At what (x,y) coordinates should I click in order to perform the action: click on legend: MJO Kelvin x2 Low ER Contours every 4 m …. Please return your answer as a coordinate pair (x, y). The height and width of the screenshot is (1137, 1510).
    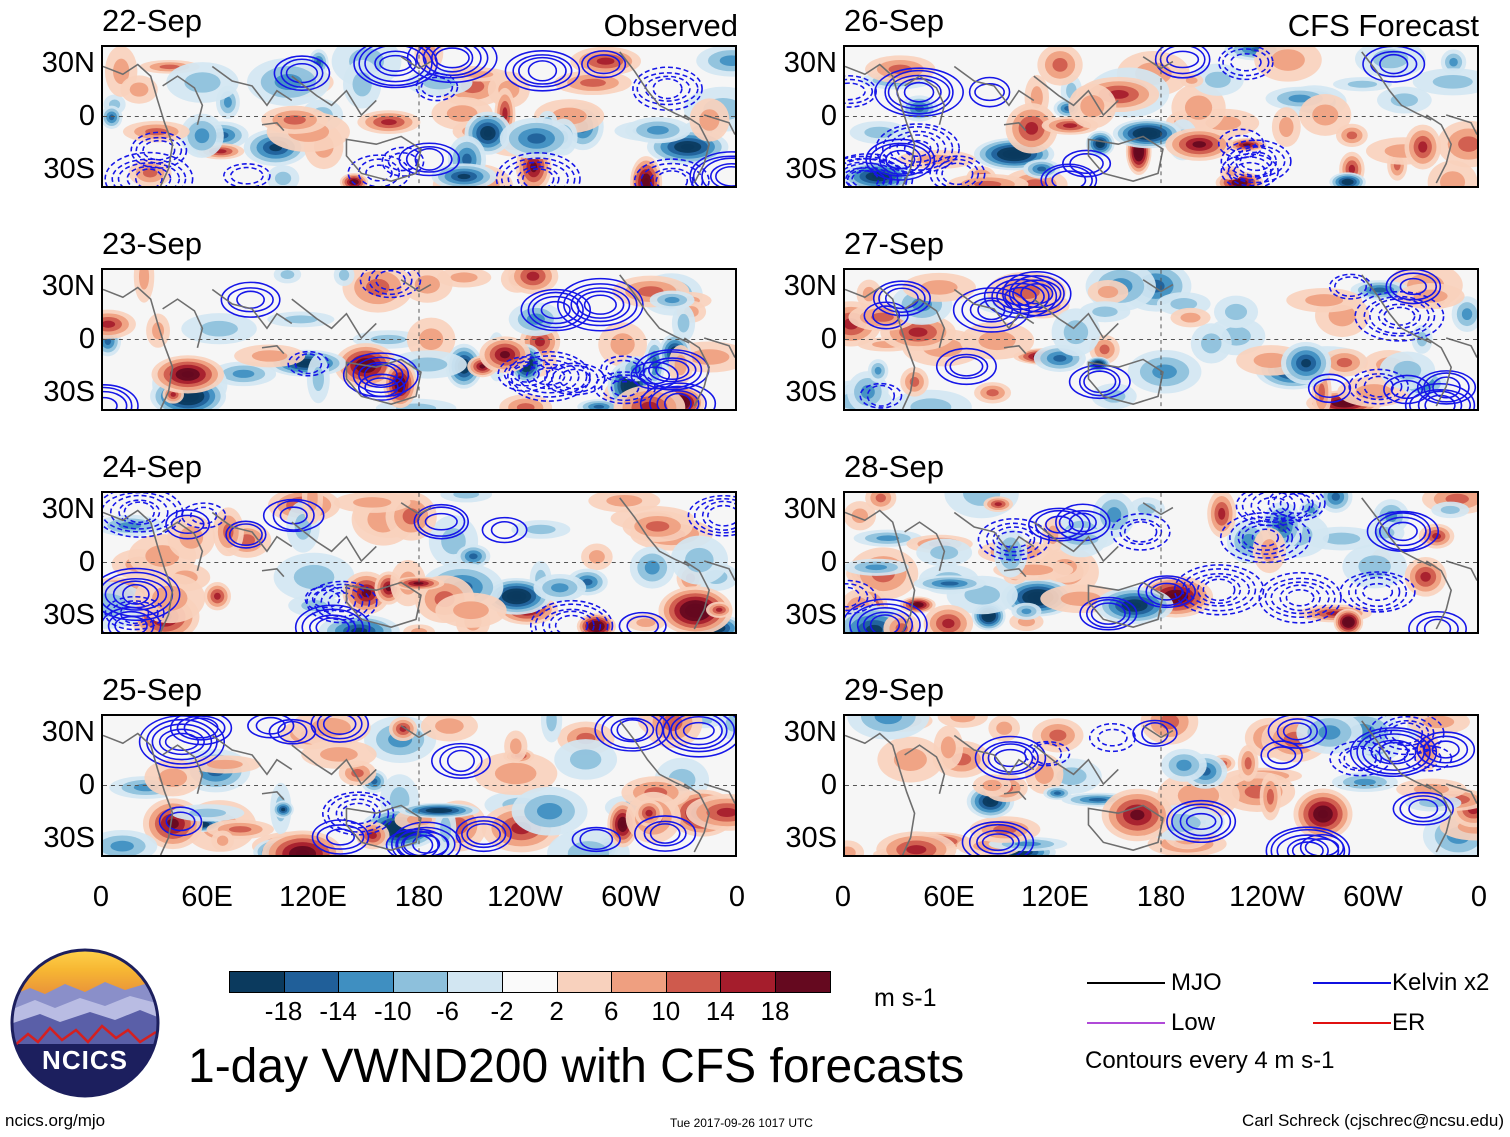
    Looking at the image, I should click on (1295, 1025).